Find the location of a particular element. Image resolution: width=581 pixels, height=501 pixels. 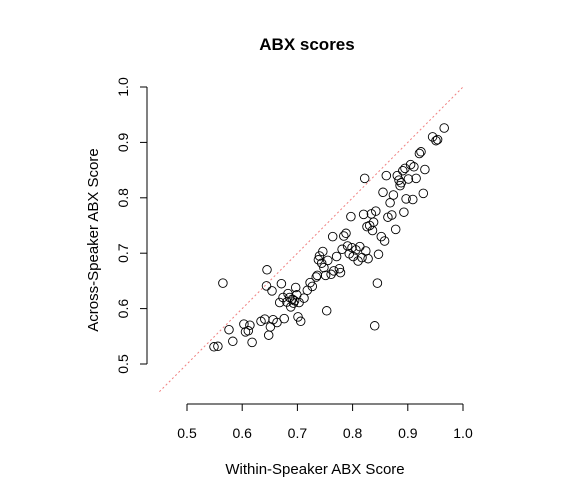

y-tick-label: 0.6 is located at coordinates (123, 309).